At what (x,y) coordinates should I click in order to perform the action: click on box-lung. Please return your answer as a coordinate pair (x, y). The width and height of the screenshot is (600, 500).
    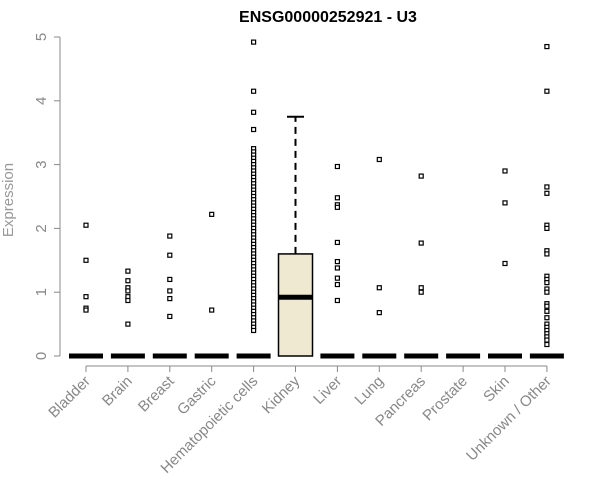
    Looking at the image, I should click on (379, 257).